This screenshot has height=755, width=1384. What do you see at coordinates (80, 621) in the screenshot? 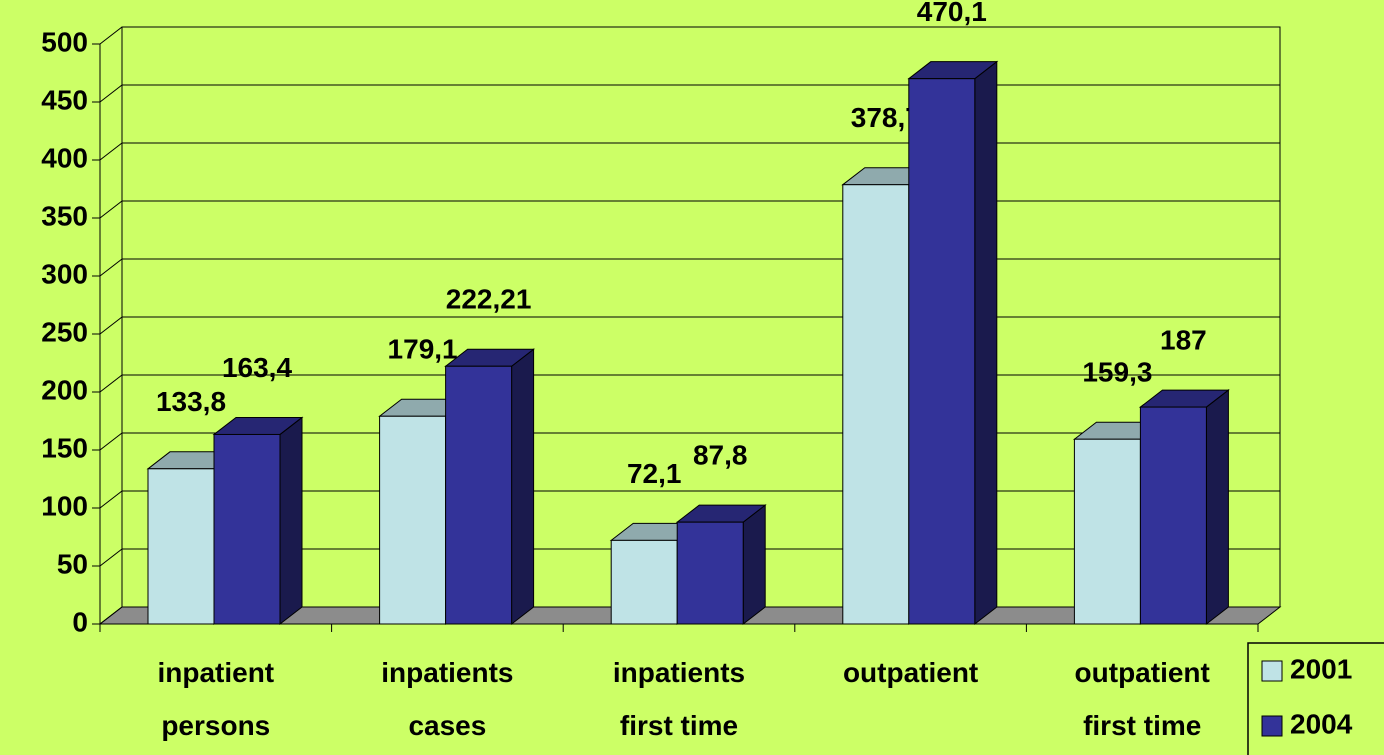
I see `y-tick-label: 0` at bounding box center [80, 621].